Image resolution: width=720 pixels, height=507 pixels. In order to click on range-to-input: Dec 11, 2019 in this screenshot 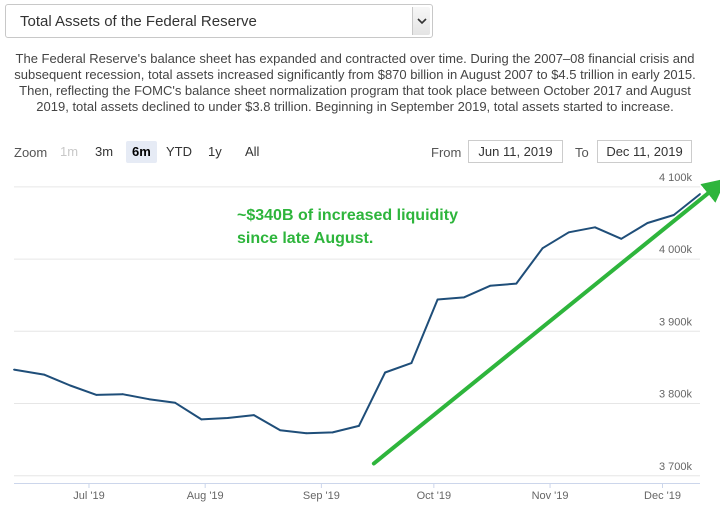, I will do `click(644, 151)`.